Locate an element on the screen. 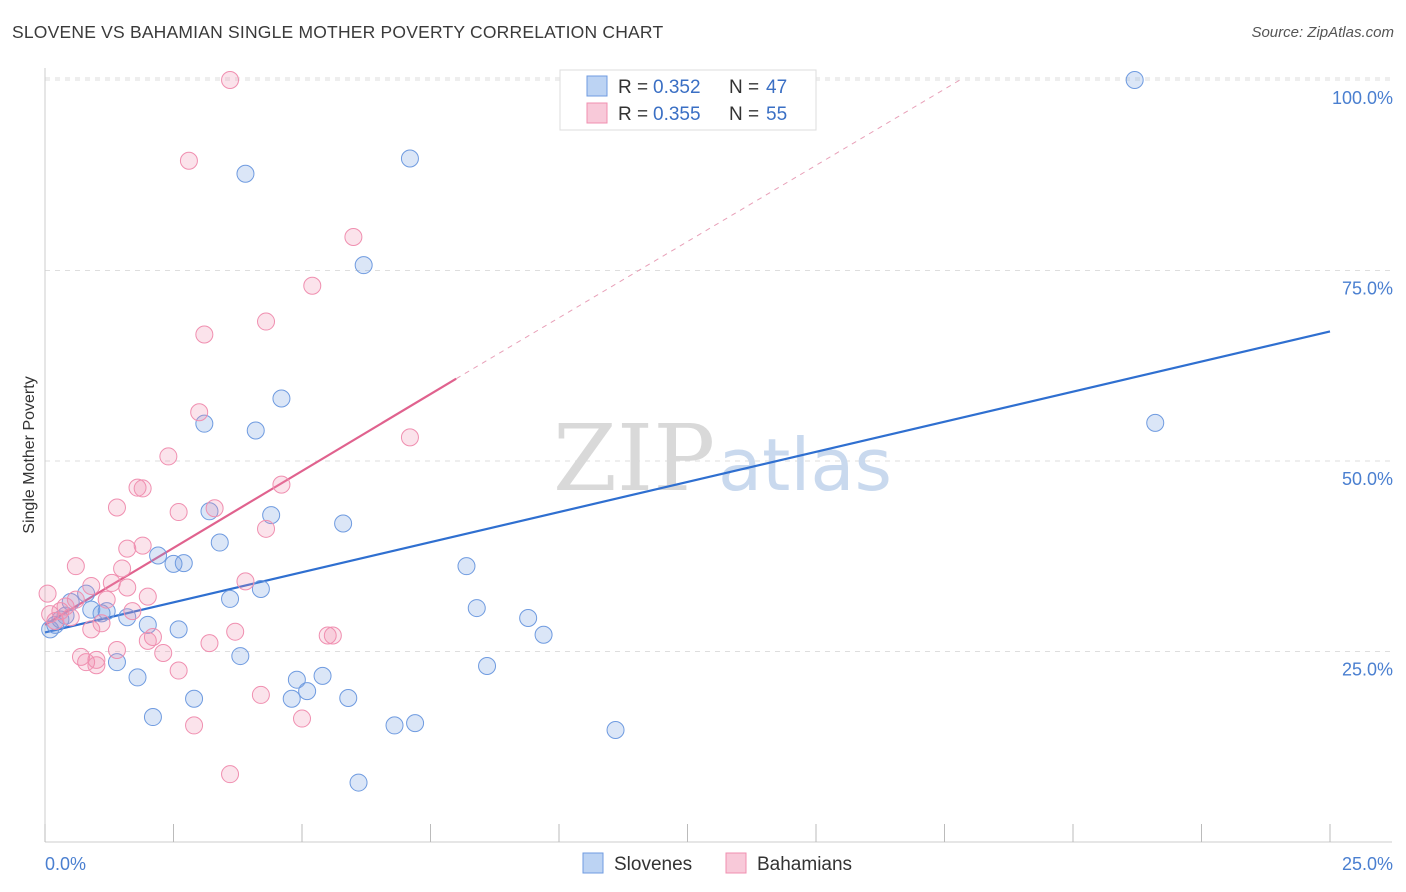 Image resolution: width=1406 pixels, height=892 pixels. y-tick-label-0: 25.0% is located at coordinates (1367, 670).